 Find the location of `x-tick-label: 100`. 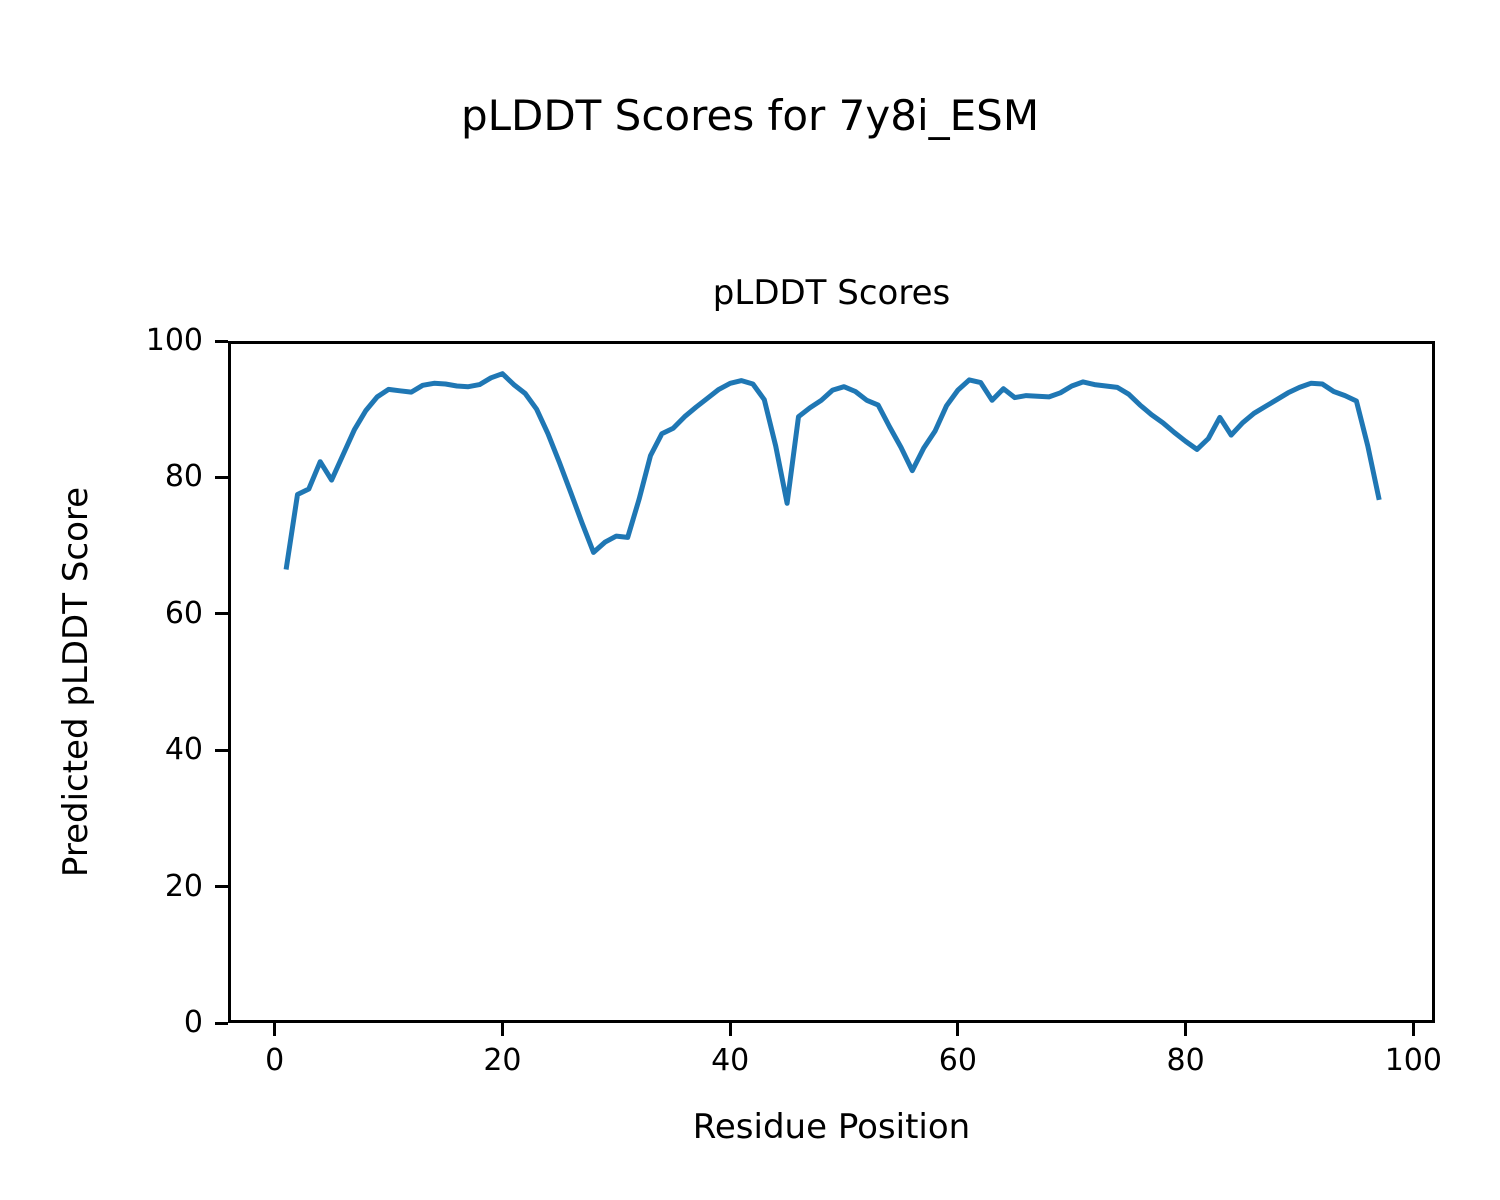

x-tick-label: 100 is located at coordinates (1413, 1060).